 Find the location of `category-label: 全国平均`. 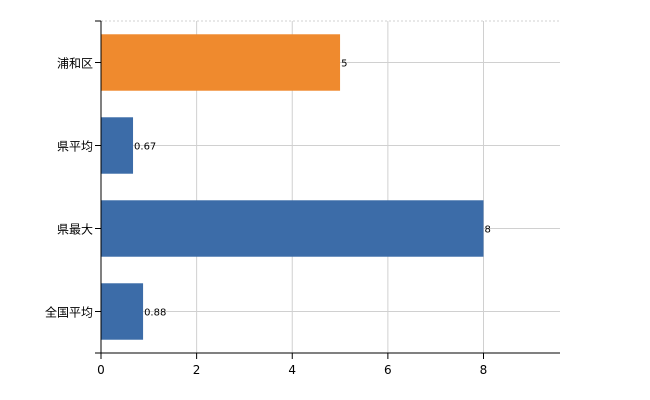

category-label: 全国平均 is located at coordinates (69, 312).